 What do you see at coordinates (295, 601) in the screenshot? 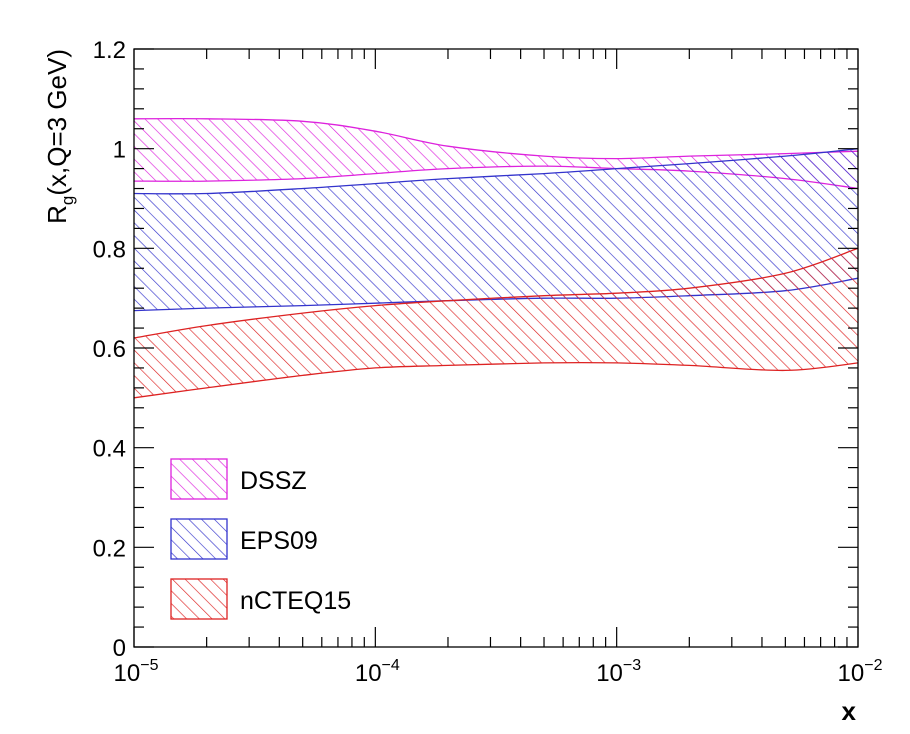
I see `legend-label-ncteq15: nCTEQ15` at bounding box center [295, 601].